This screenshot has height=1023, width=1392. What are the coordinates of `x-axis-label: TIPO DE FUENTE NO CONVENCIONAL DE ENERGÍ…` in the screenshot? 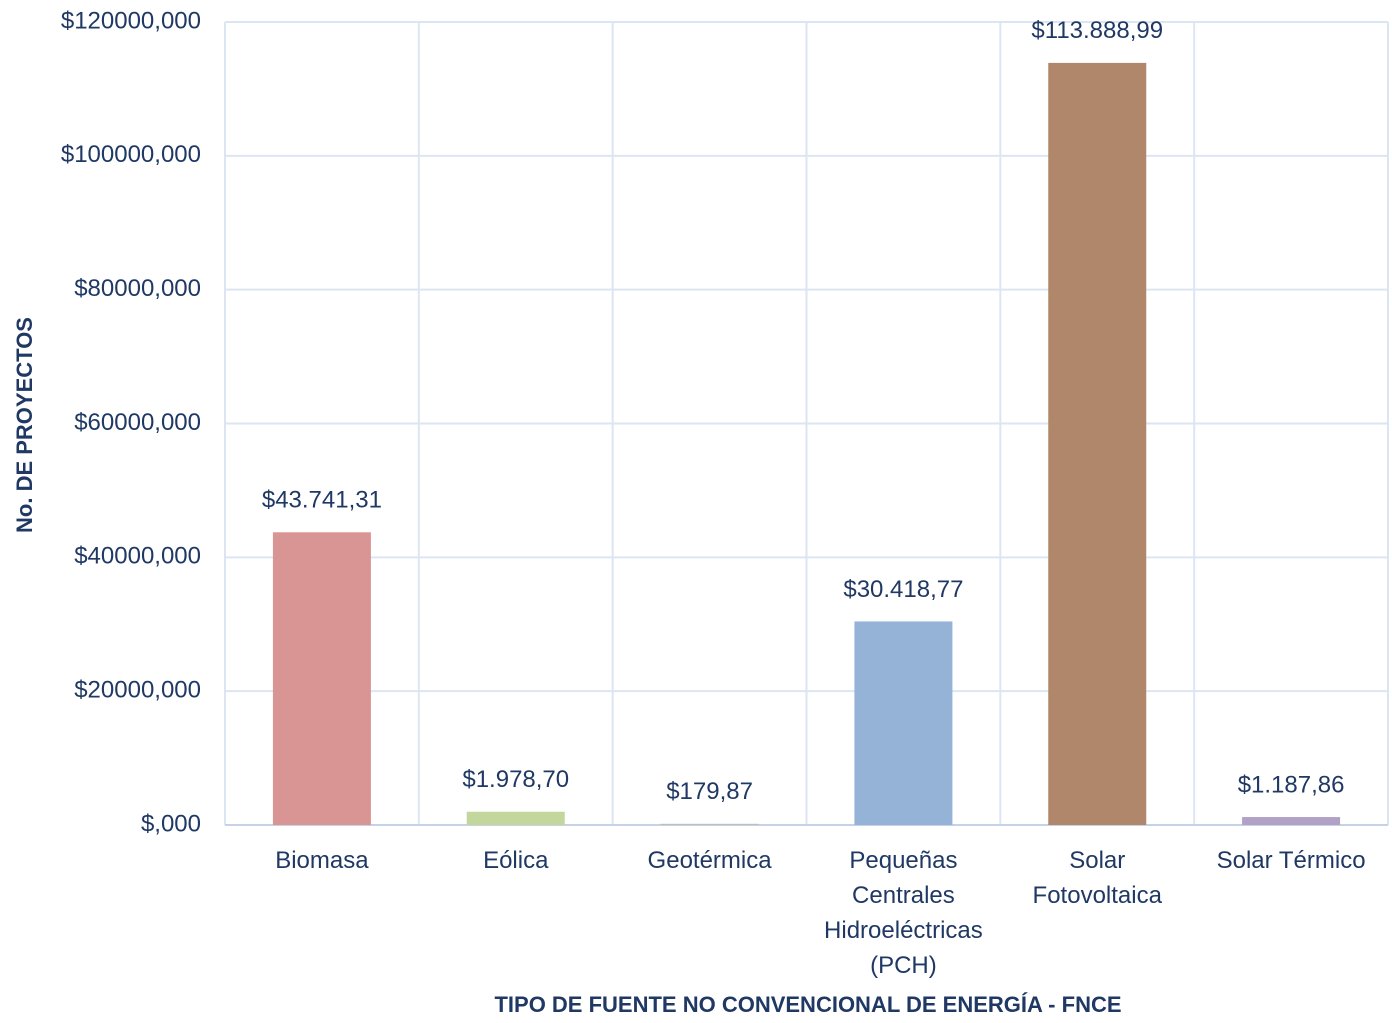 It's located at (807, 1004).